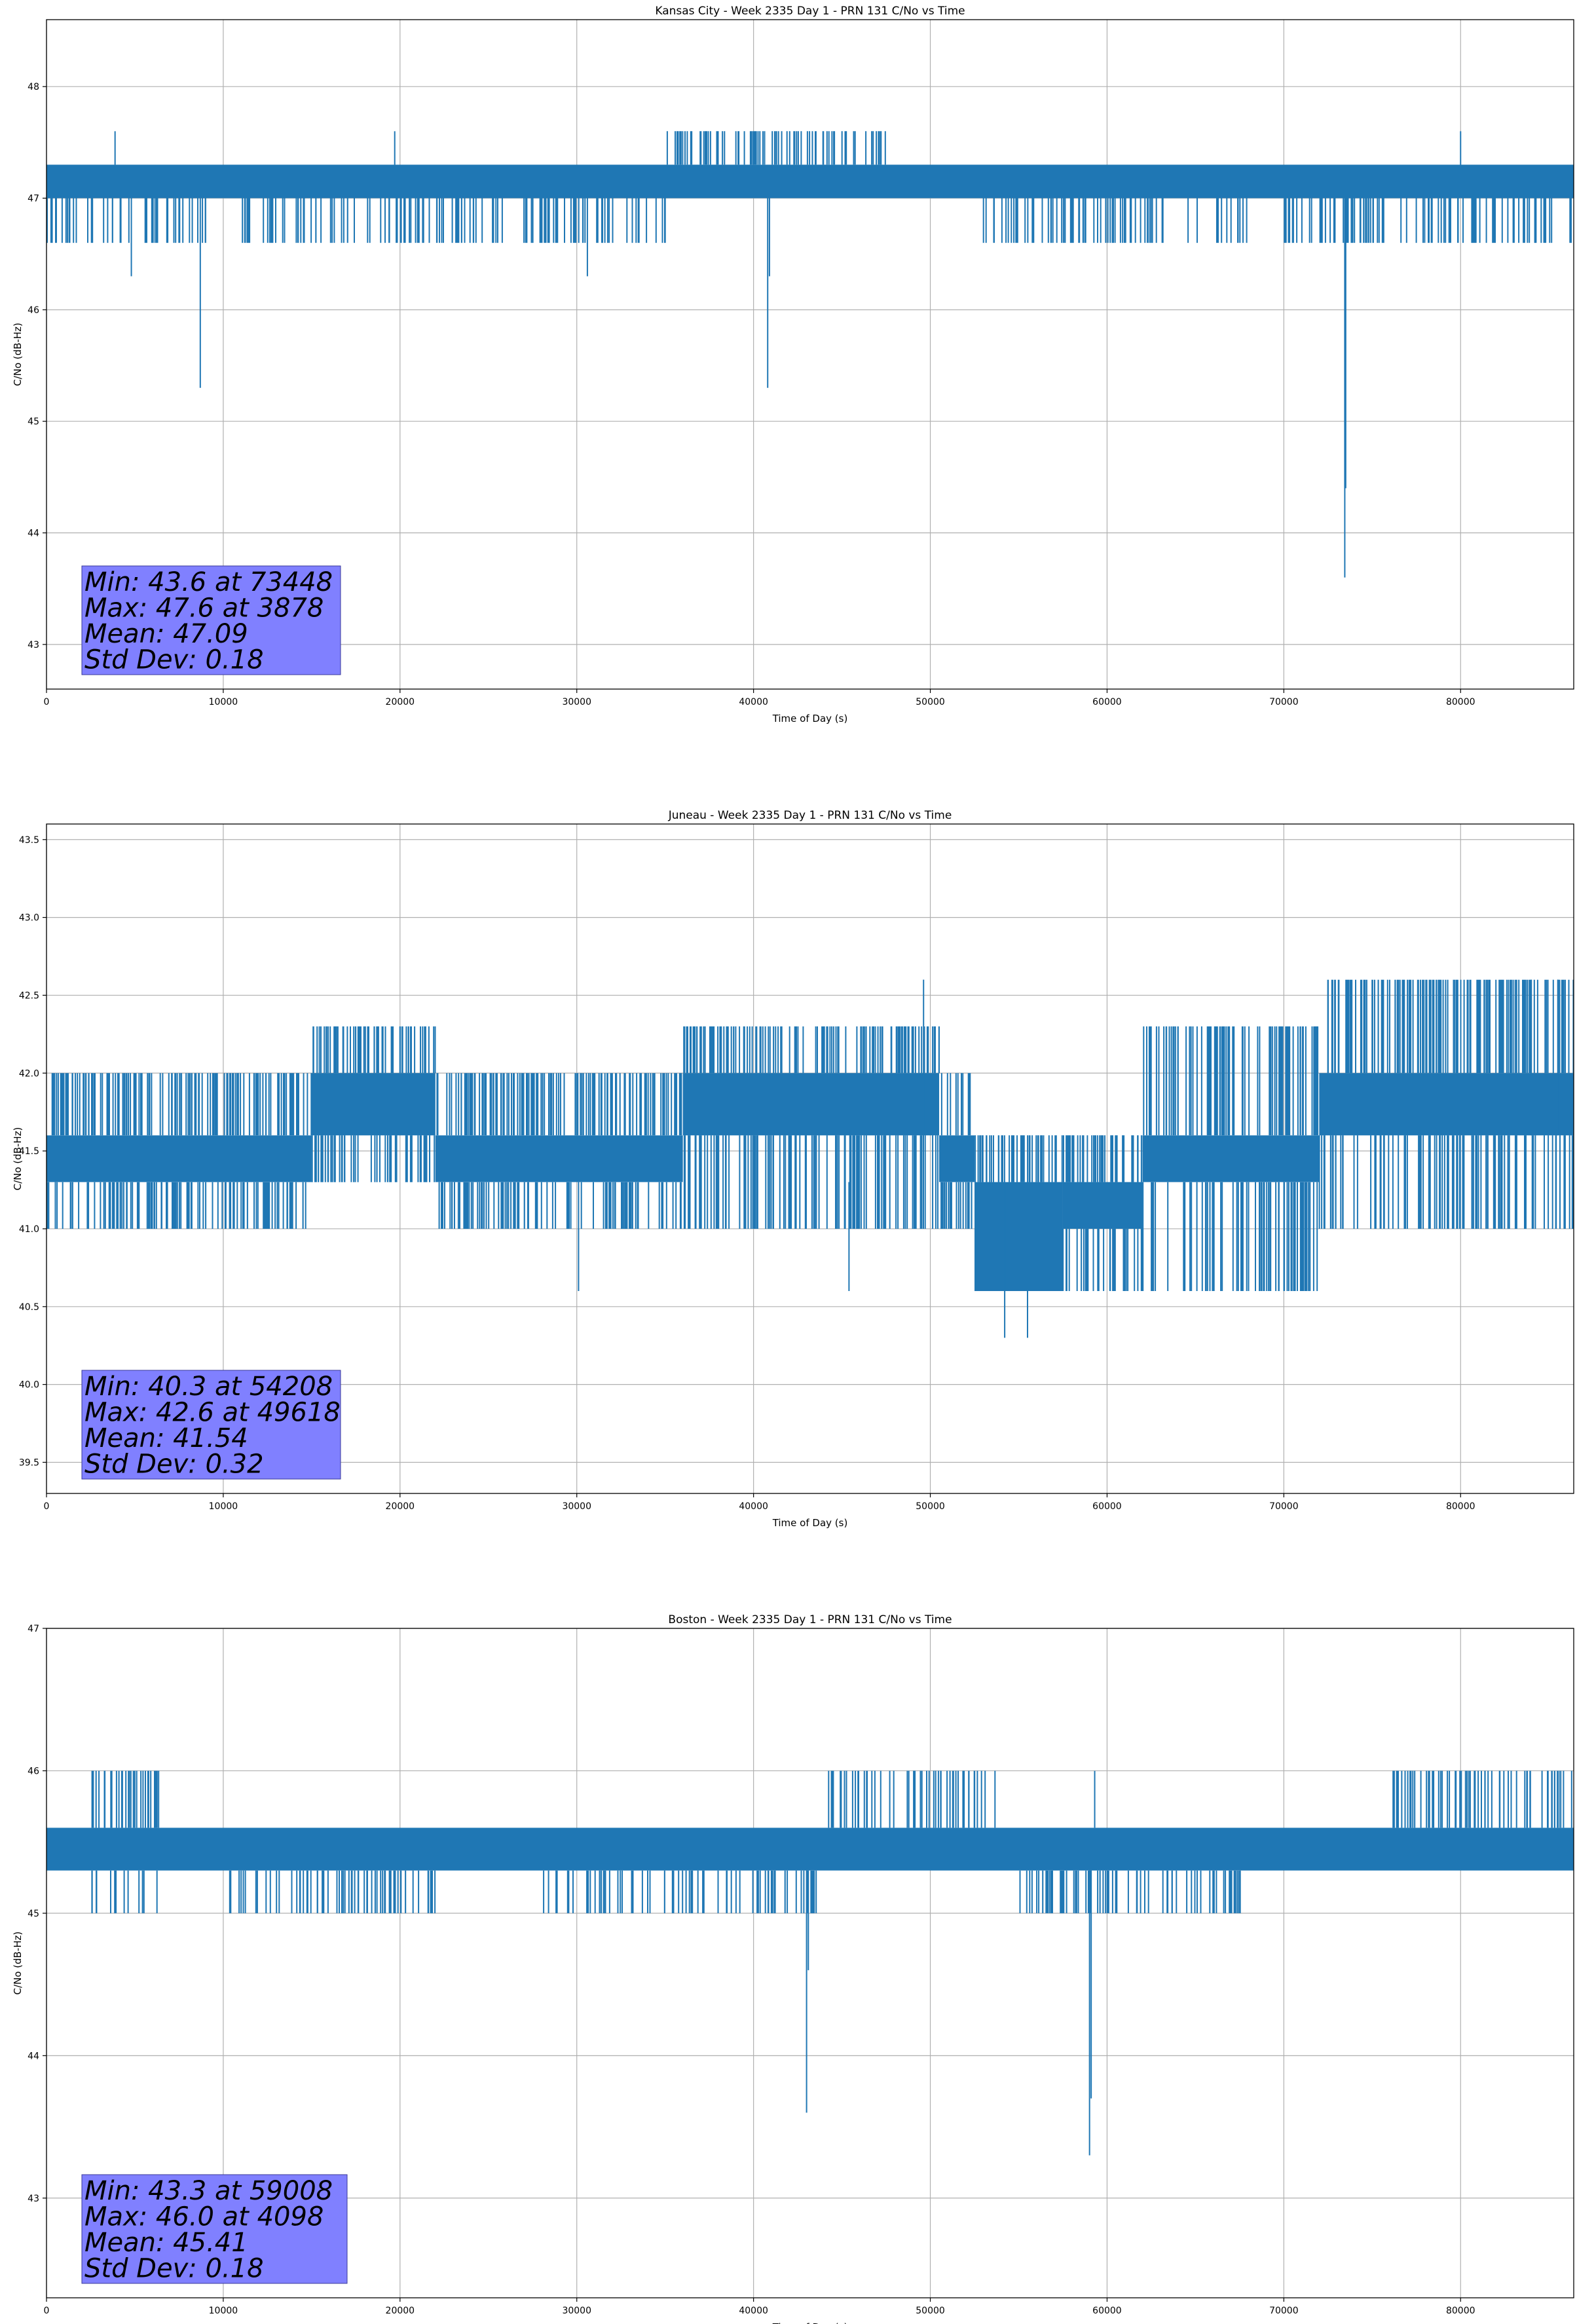 The height and width of the screenshot is (2324, 1577). Describe the element at coordinates (204, 2217) in the screenshot. I see `stats-max: Max: 46.0 at 4098` at that location.